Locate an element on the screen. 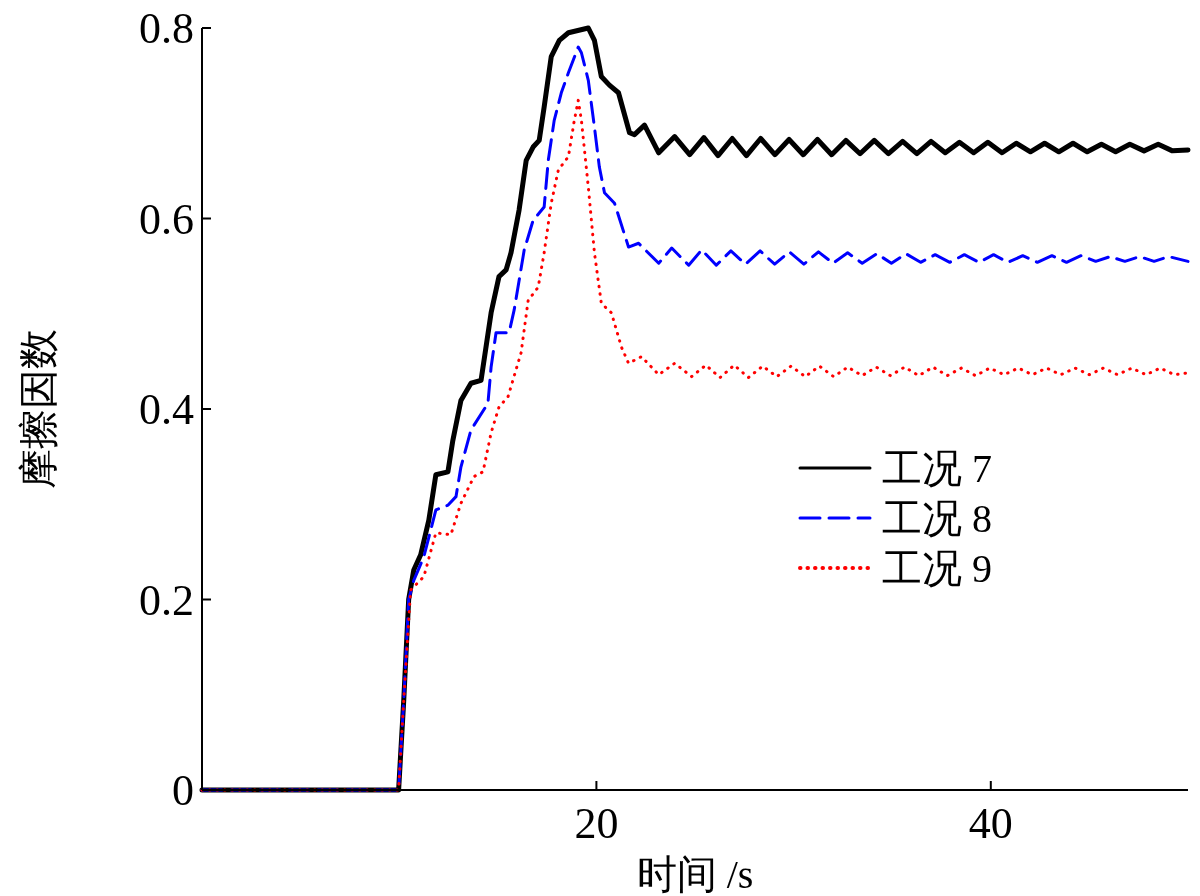  y-tick-label: 0.4 is located at coordinates (166, 409).